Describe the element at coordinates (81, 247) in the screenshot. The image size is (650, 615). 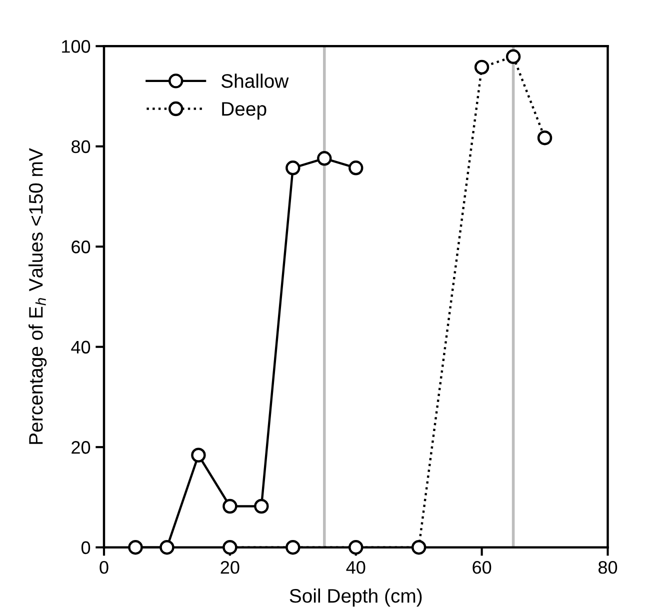
I see `y-tick-label: 60` at that location.